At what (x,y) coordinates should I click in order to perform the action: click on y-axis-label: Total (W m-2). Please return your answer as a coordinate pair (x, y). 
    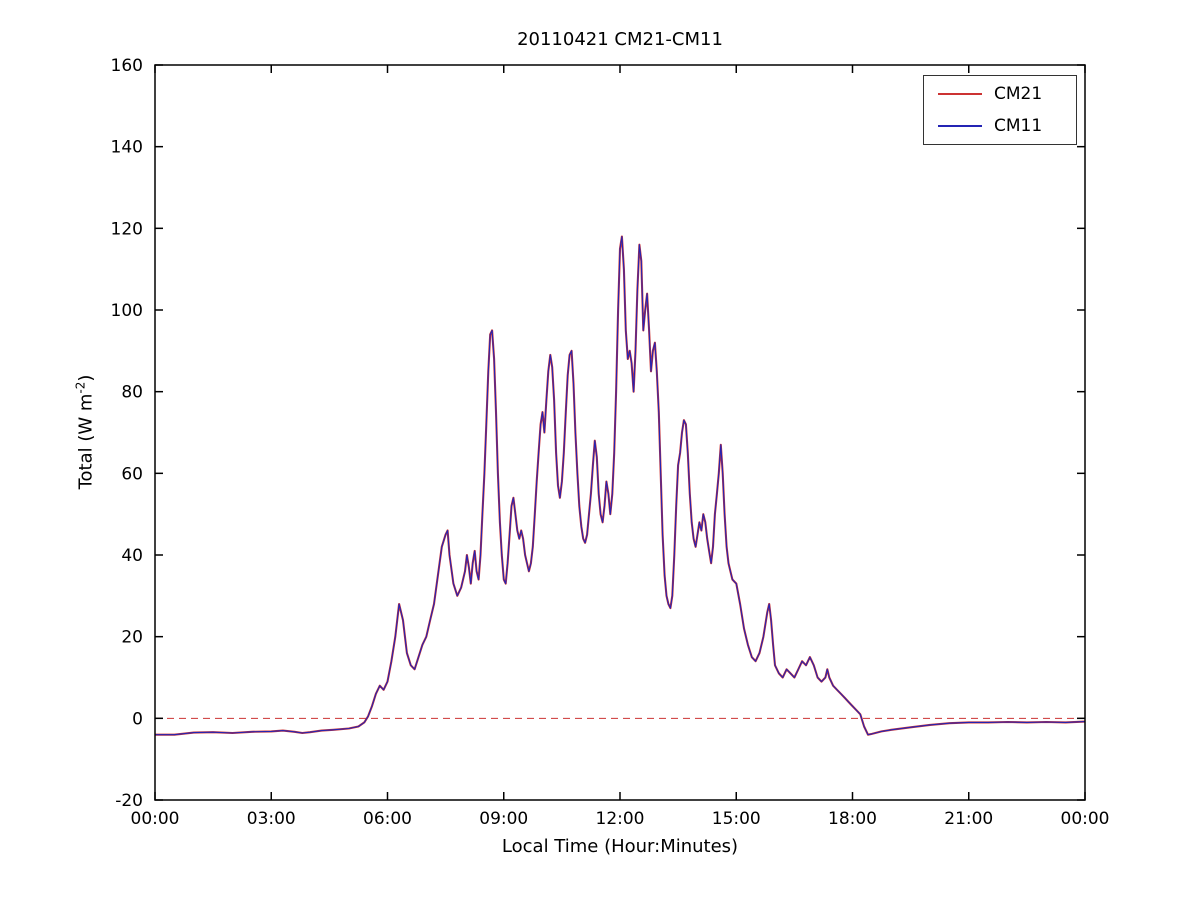
    Looking at the image, I should click on (85, 432).